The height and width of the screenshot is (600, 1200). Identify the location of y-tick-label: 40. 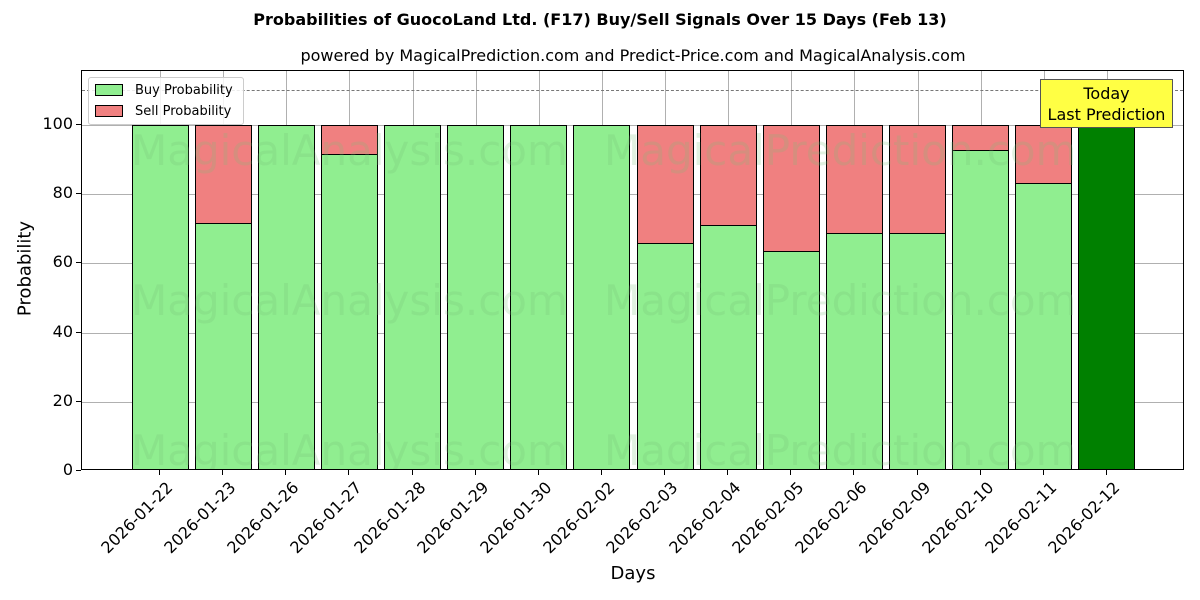
(62, 331).